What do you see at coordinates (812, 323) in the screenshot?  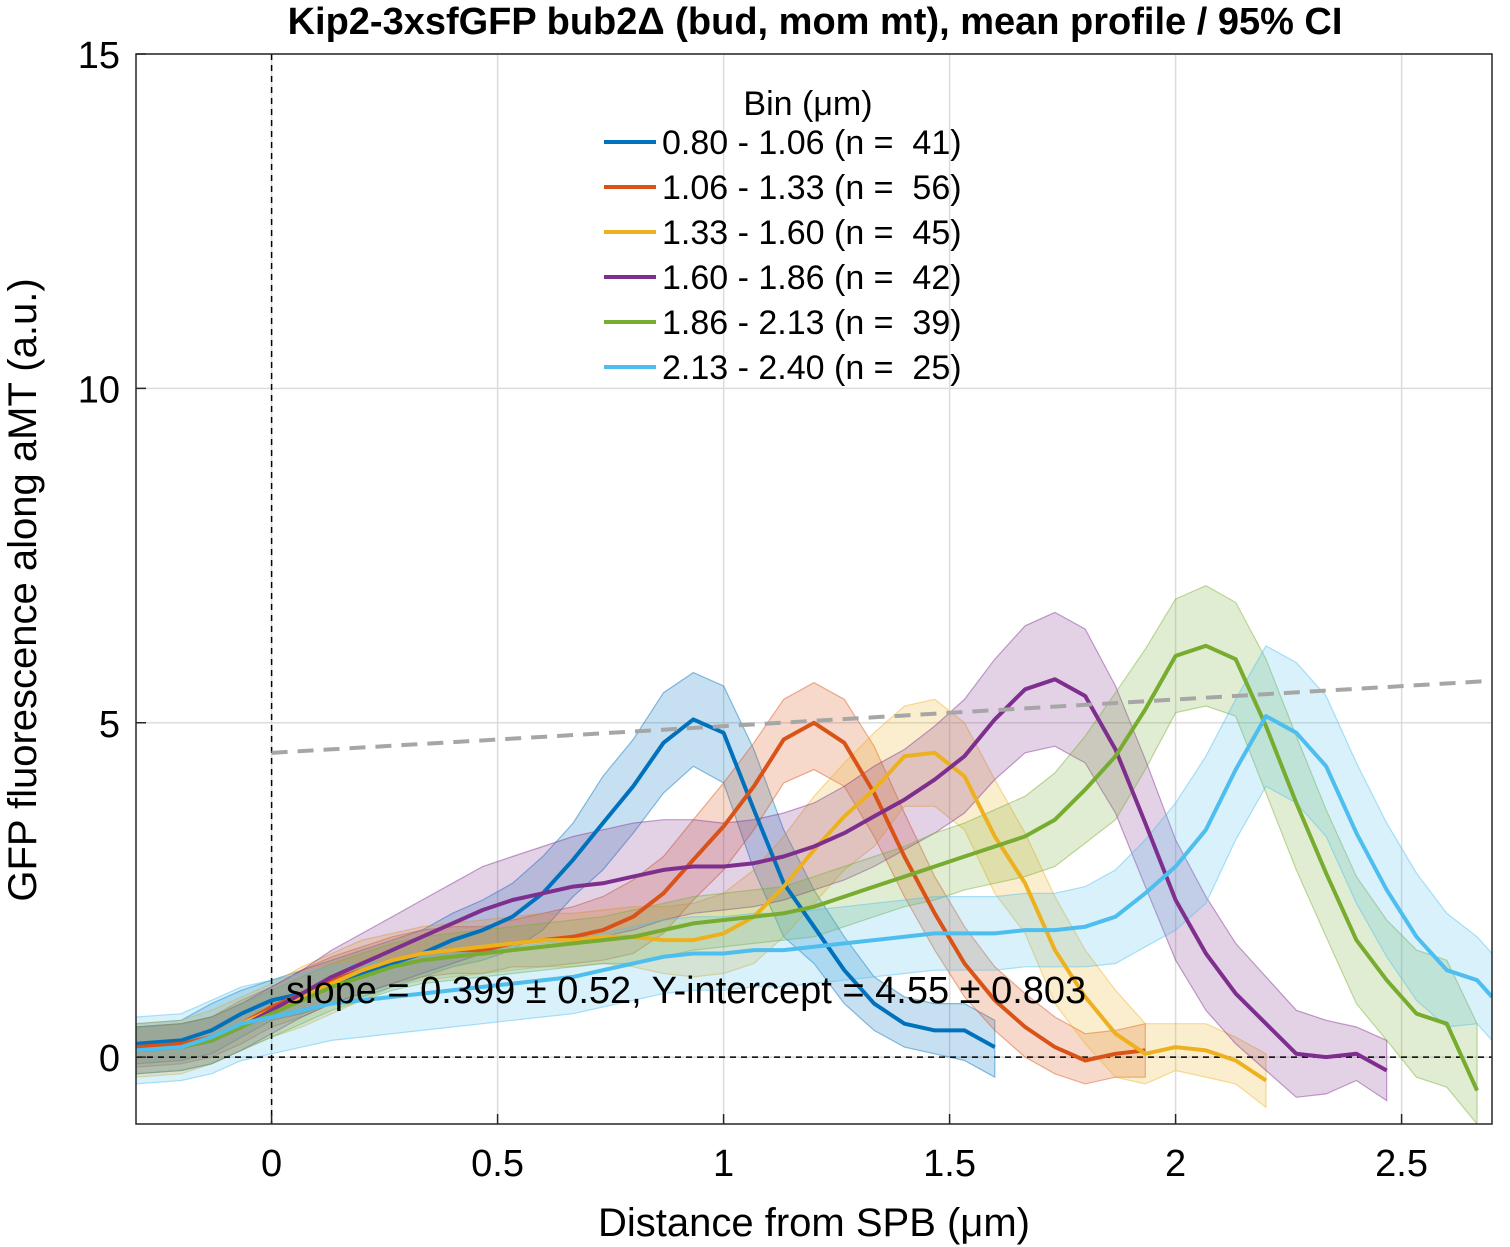 I see `legend-entry: 1.86 - 2.13 (n = 39)` at bounding box center [812, 323].